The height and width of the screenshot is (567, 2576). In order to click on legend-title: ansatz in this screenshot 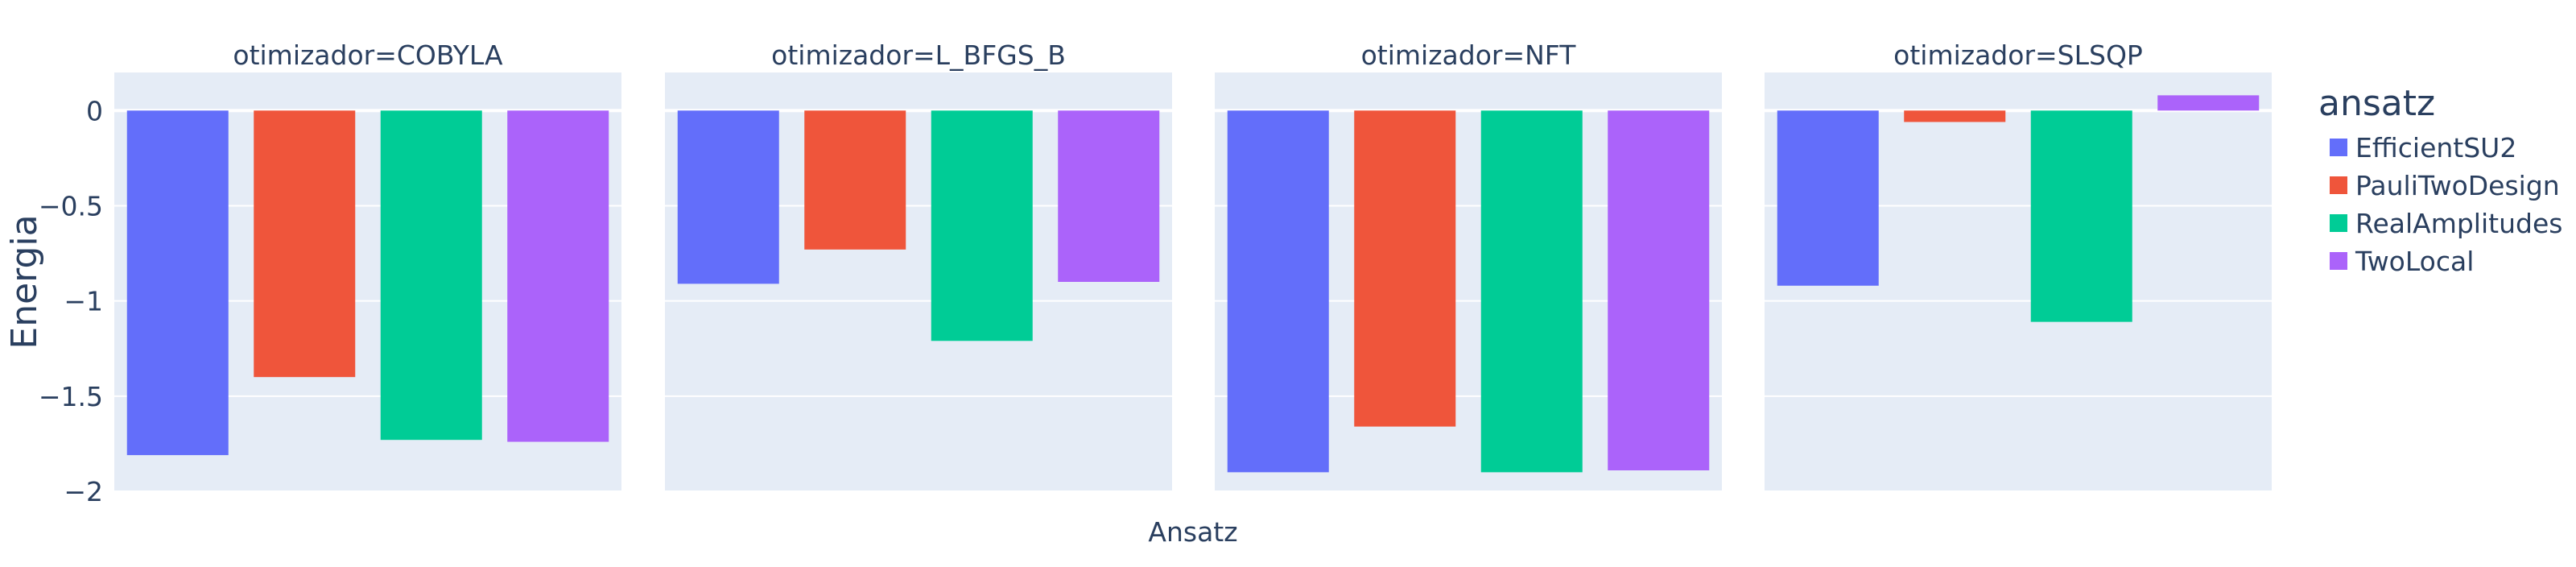, I will do `click(2376, 103)`.